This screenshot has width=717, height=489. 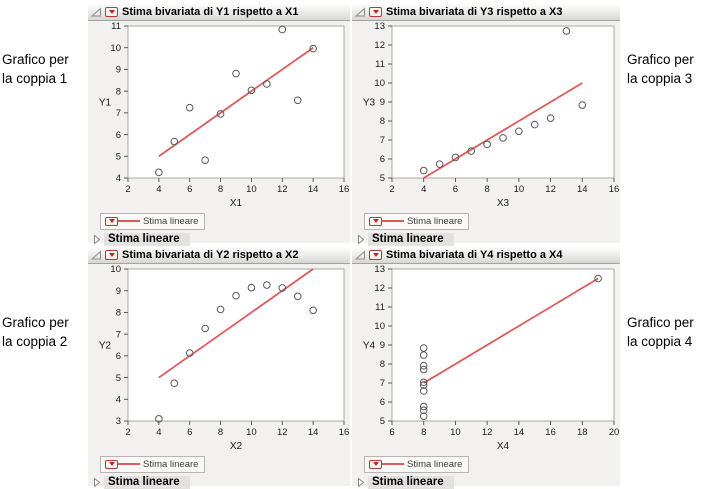 I want to click on panel-title: Stima bivariata di Y4 rispetto a X4, so click(x=474, y=255).